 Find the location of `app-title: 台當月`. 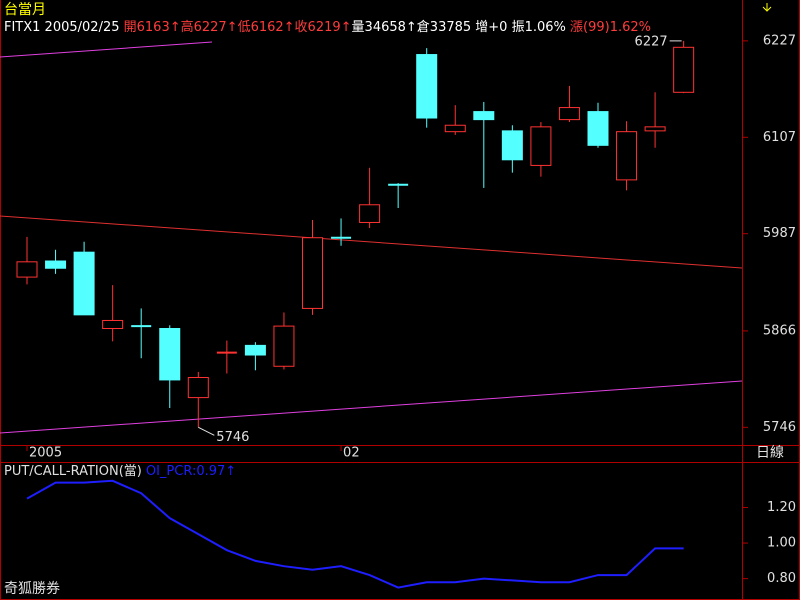

app-title: 台當月 is located at coordinates (25, 10).